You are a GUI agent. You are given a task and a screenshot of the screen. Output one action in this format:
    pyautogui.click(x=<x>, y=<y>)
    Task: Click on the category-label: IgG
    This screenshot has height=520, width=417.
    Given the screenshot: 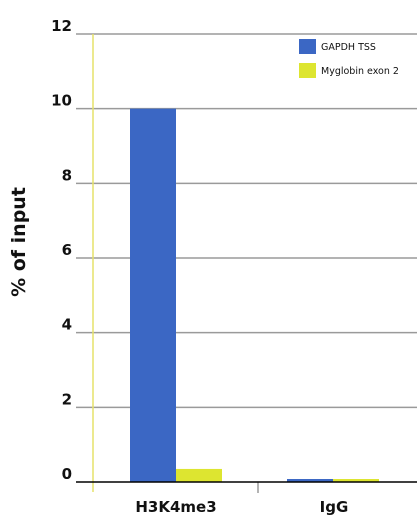 What is the action you would take?
    pyautogui.click(x=334, y=507)
    